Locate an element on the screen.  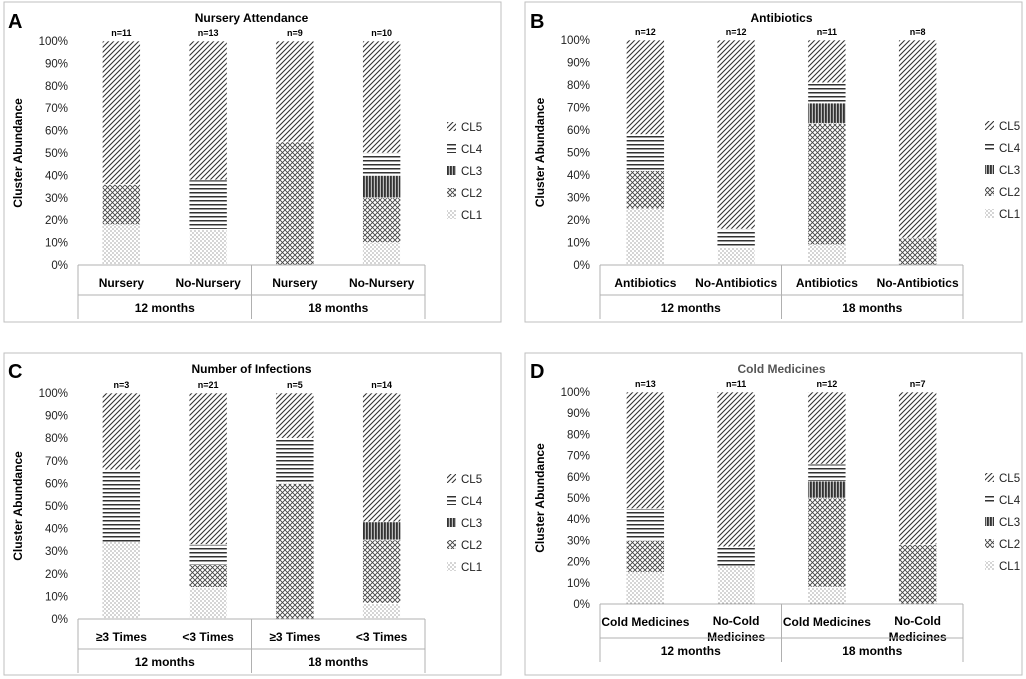
panel-letter: D is located at coordinates (537, 372).